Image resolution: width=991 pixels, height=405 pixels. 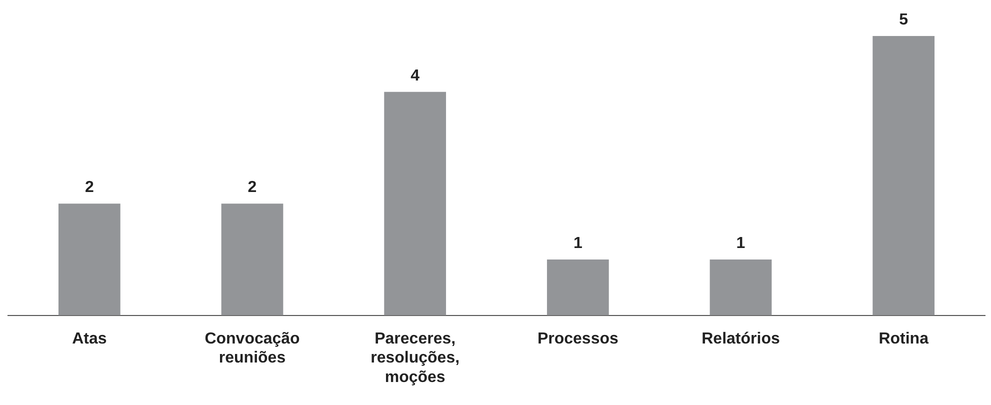 What do you see at coordinates (252, 348) in the screenshot?
I see `x-tick-label: Convocação reuniões` at bounding box center [252, 348].